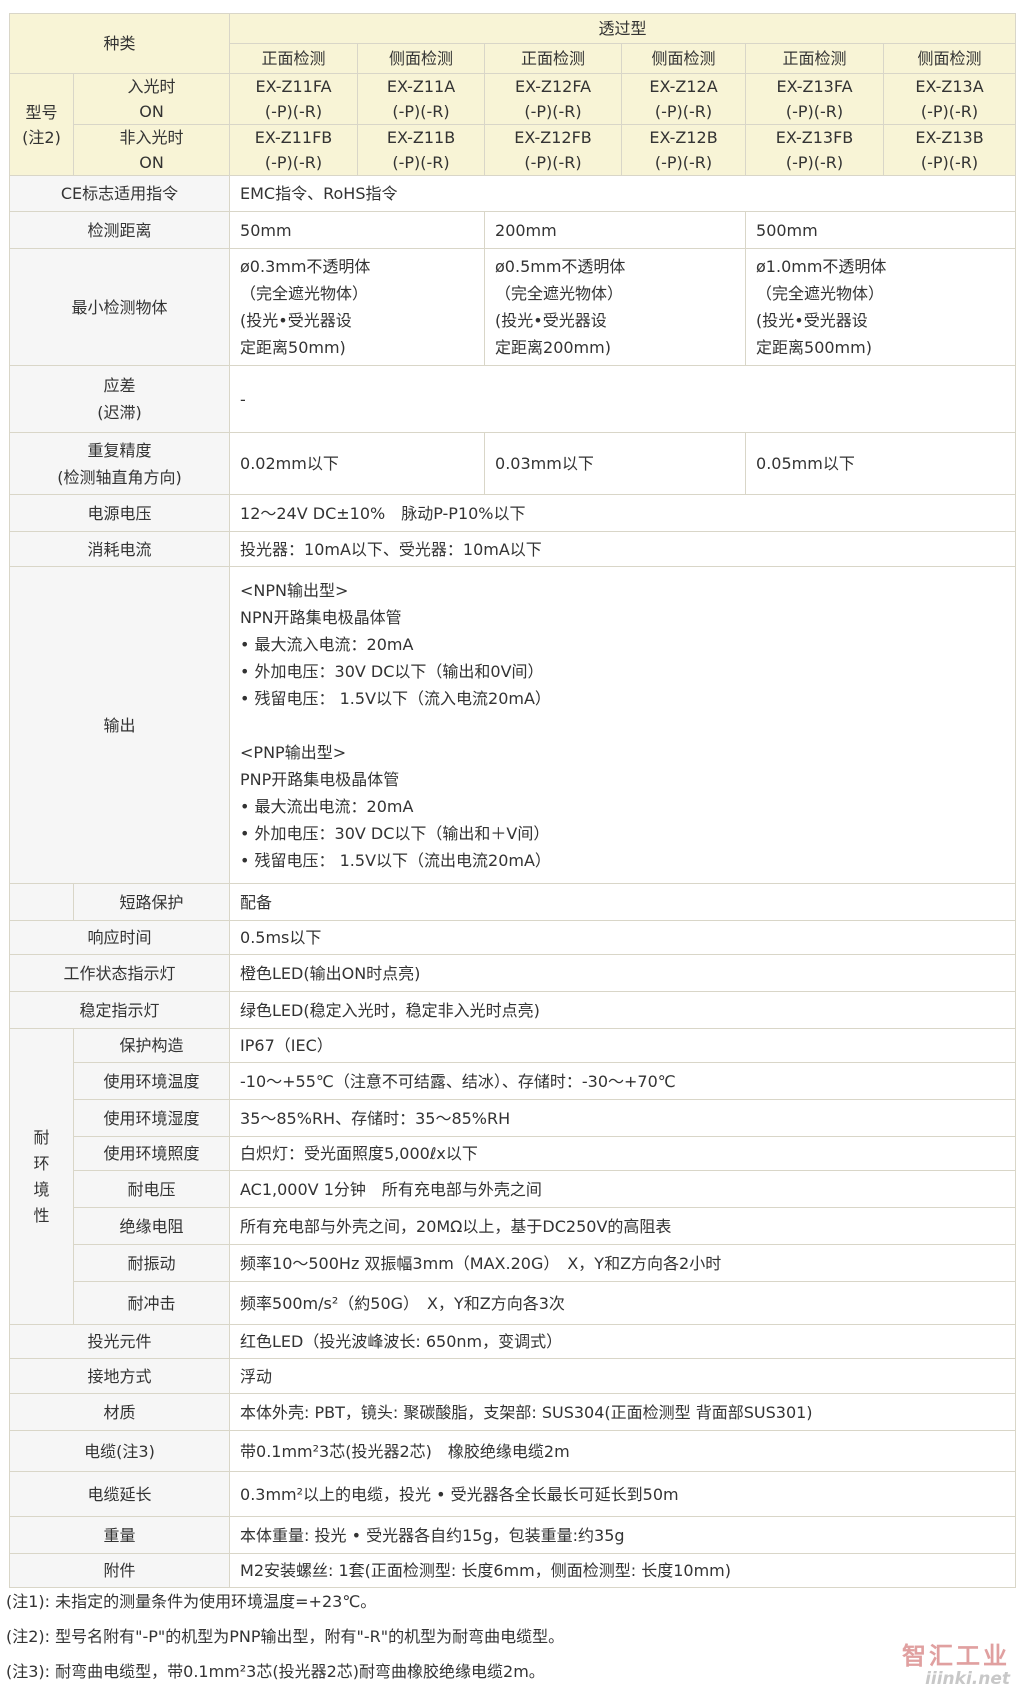 Image resolution: width=1024 pixels, height=1693 pixels. What do you see at coordinates (553, 99) in the screenshot?
I see `model-cell: EX-Z12FA (-P)(-R)` at bounding box center [553, 99].